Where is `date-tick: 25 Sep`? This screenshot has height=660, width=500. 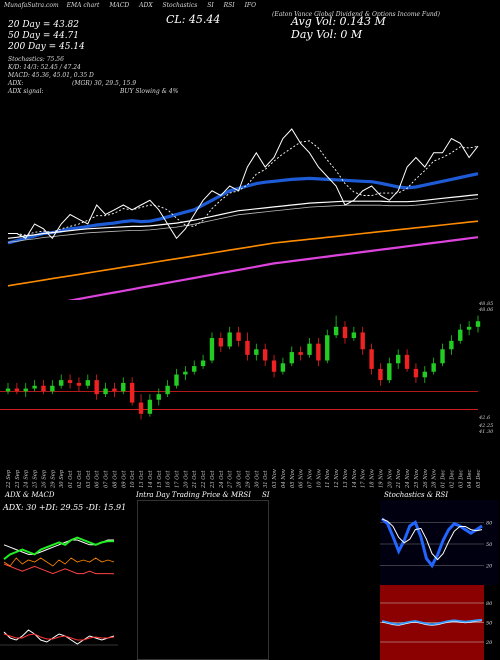 date-tick: 25 Sep is located at coordinates (36, 479).